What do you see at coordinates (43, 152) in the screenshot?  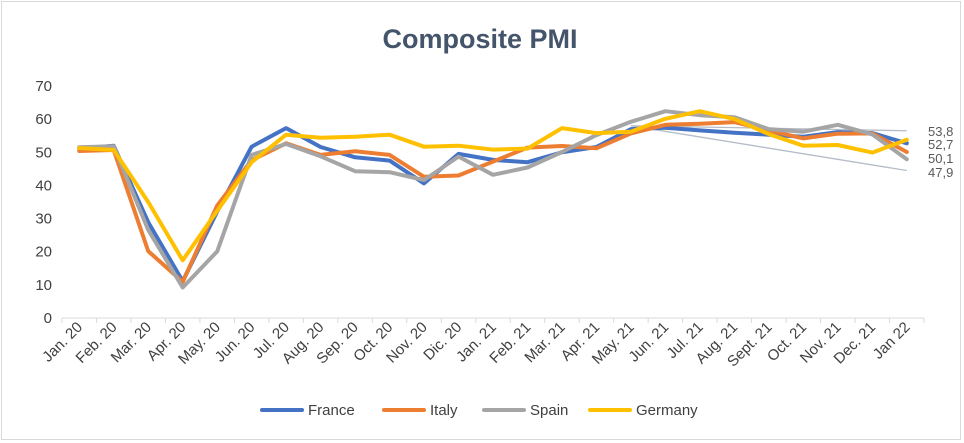 I see `y-tick-label: 50` at bounding box center [43, 152].